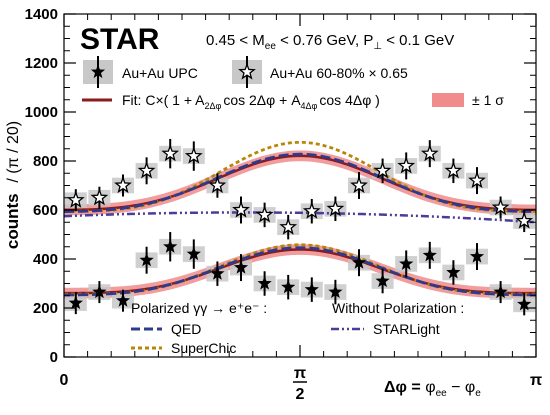 The width and height of the screenshot is (550, 415). What do you see at coordinates (41, 63) in the screenshot?
I see `y-tick-label: 1200` at bounding box center [41, 63].